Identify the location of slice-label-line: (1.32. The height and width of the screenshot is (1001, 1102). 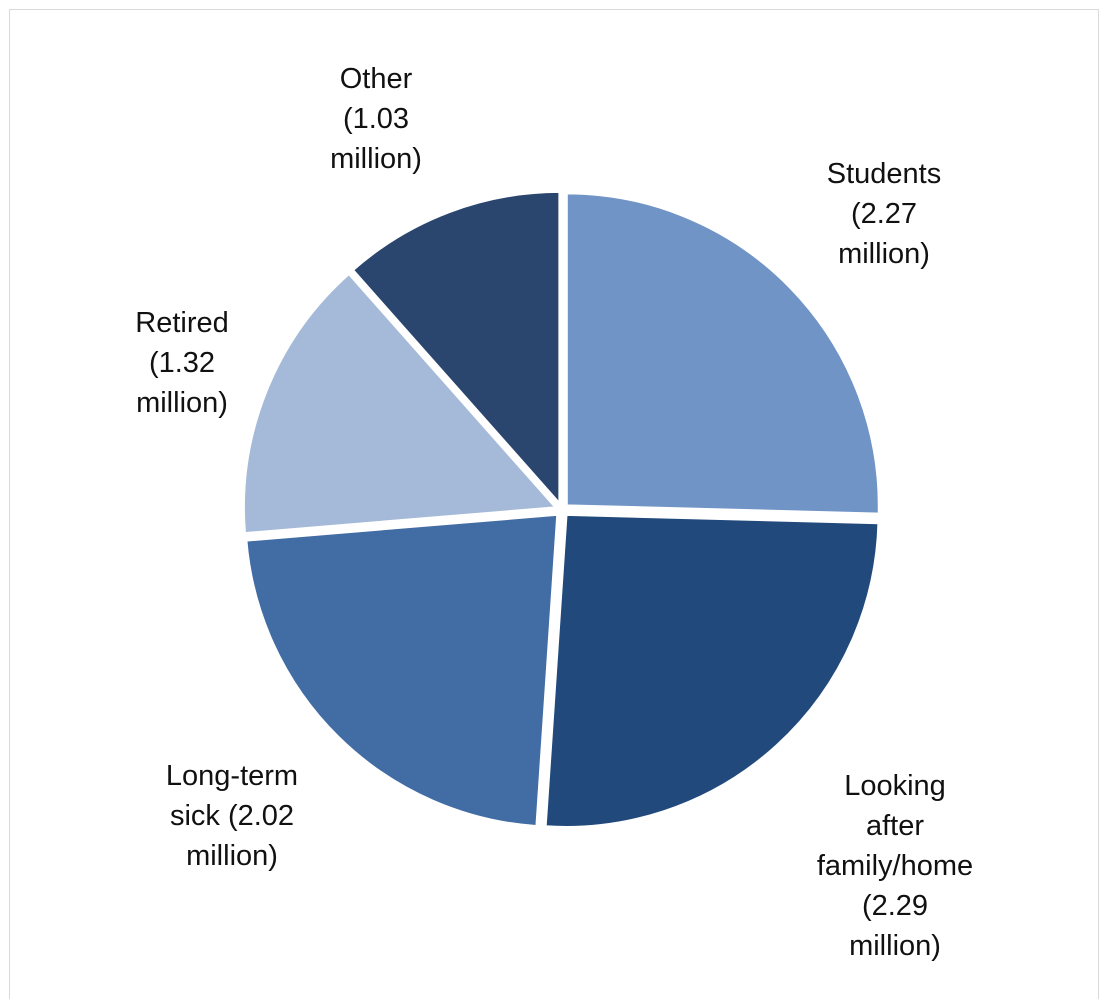
(182, 363).